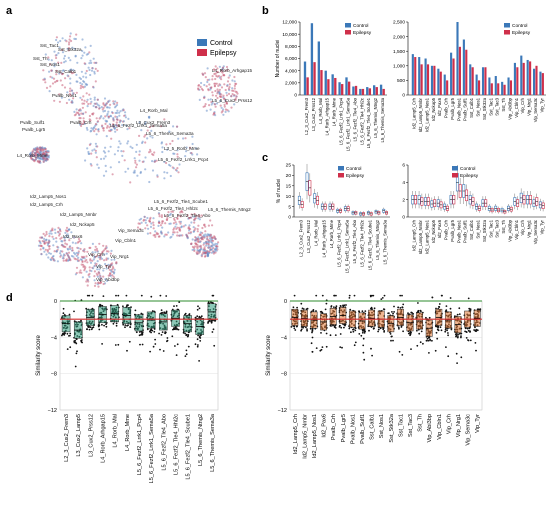  I want to click on b-left-legend-label: Control, so click(360, 26).